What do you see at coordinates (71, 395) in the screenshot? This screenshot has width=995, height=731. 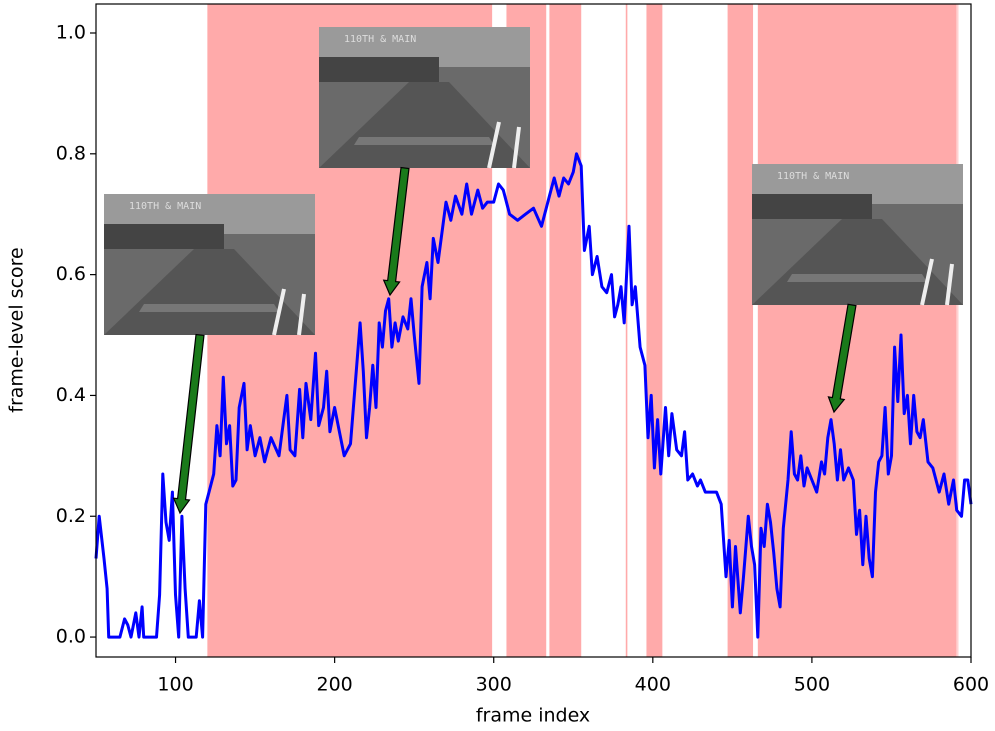 I see `y-tick-label: 0.4` at bounding box center [71, 395].